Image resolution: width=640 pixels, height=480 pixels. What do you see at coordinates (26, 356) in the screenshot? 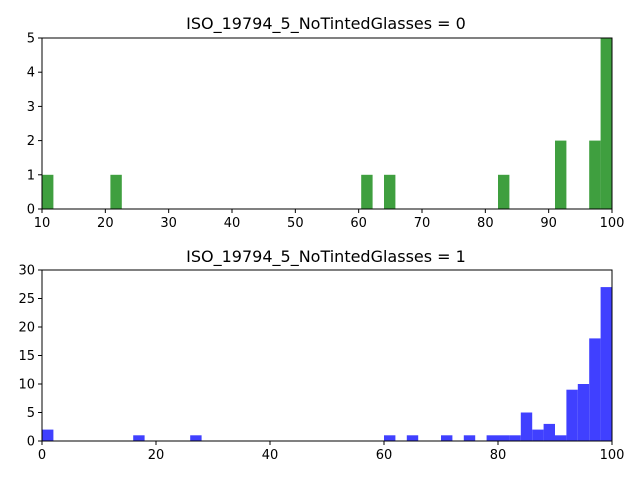
I see `y-tick-label: 15` at bounding box center [26, 356].